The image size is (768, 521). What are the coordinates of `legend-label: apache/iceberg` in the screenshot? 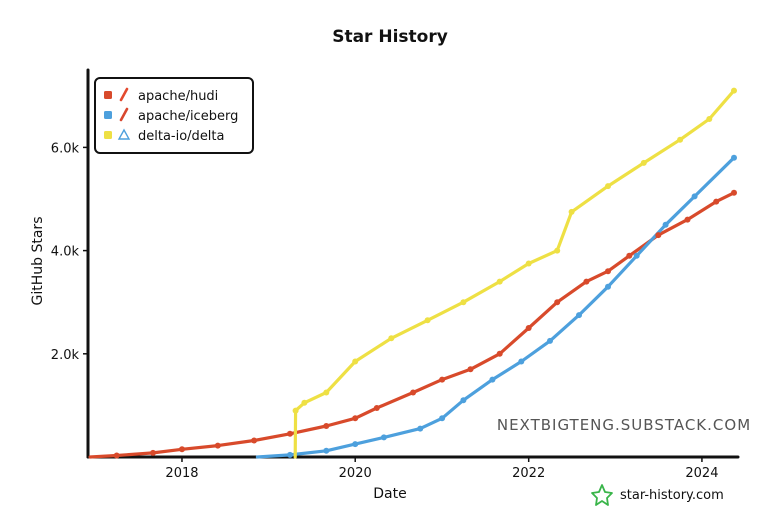 It's located at (188, 116).